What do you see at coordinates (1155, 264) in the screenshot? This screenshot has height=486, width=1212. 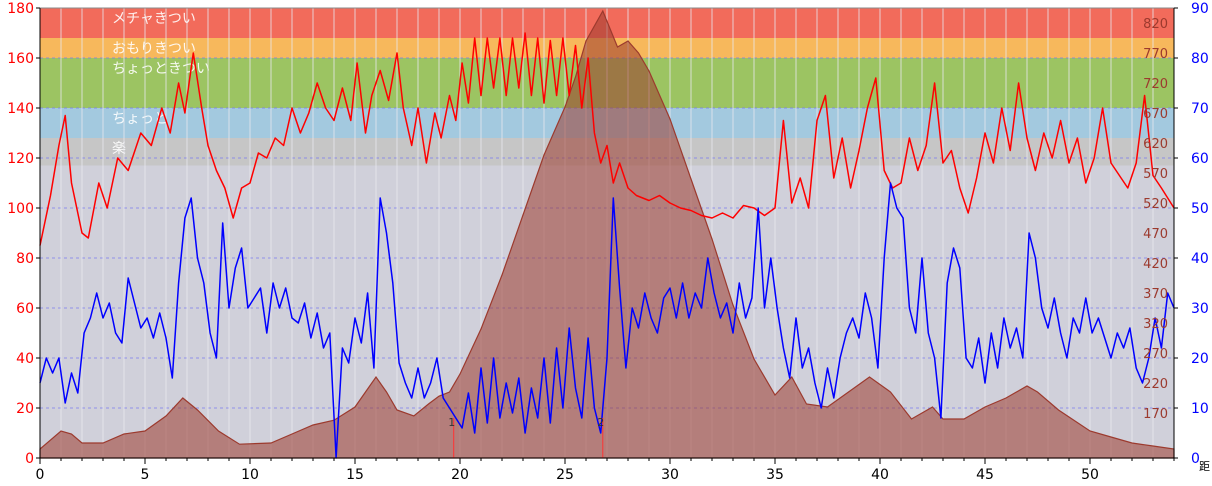 I see `elevation-tick-label: 420` at bounding box center [1155, 264].